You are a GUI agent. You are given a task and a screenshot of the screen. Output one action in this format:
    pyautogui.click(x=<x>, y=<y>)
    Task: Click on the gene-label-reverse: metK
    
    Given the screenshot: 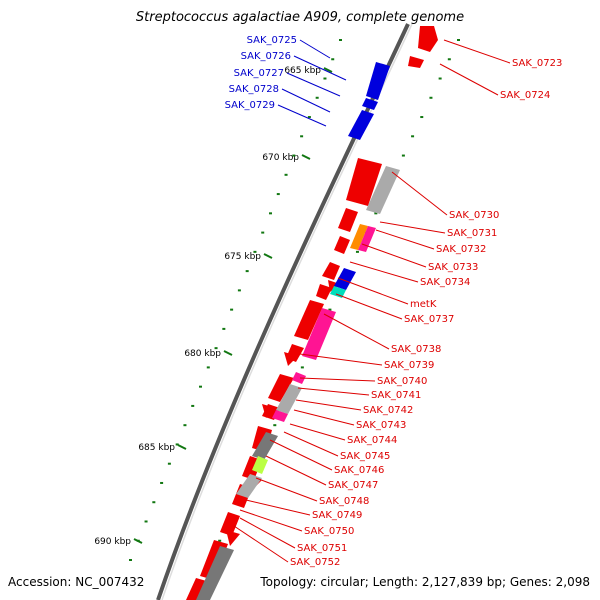 What is the action you would take?
    pyautogui.click(x=423, y=304)
    